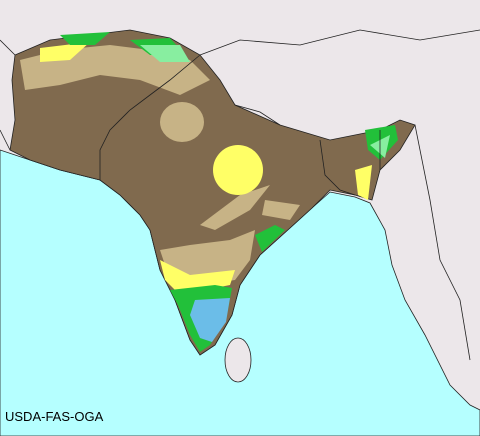 The width and height of the screenshot is (480, 436). Describe the element at coordinates (238, 360) in the screenshot. I see `sri-lanka` at that location.